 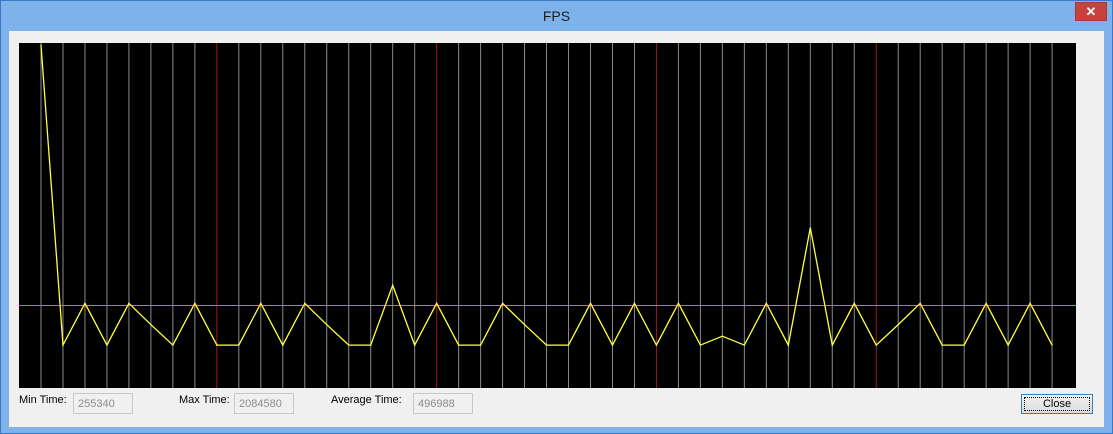 I want to click on close-icon: ✕, so click(x=1091, y=11).